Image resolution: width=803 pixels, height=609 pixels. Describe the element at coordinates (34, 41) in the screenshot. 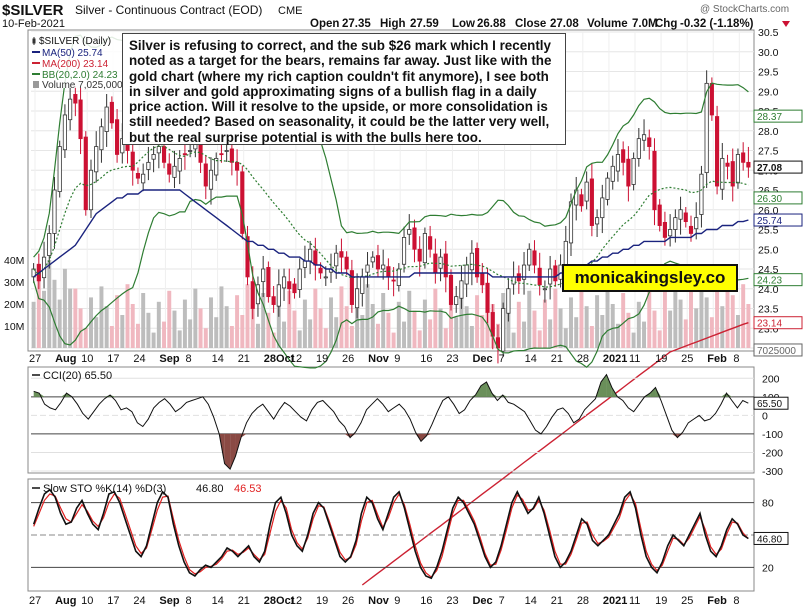

I see `candle-icon` at that location.